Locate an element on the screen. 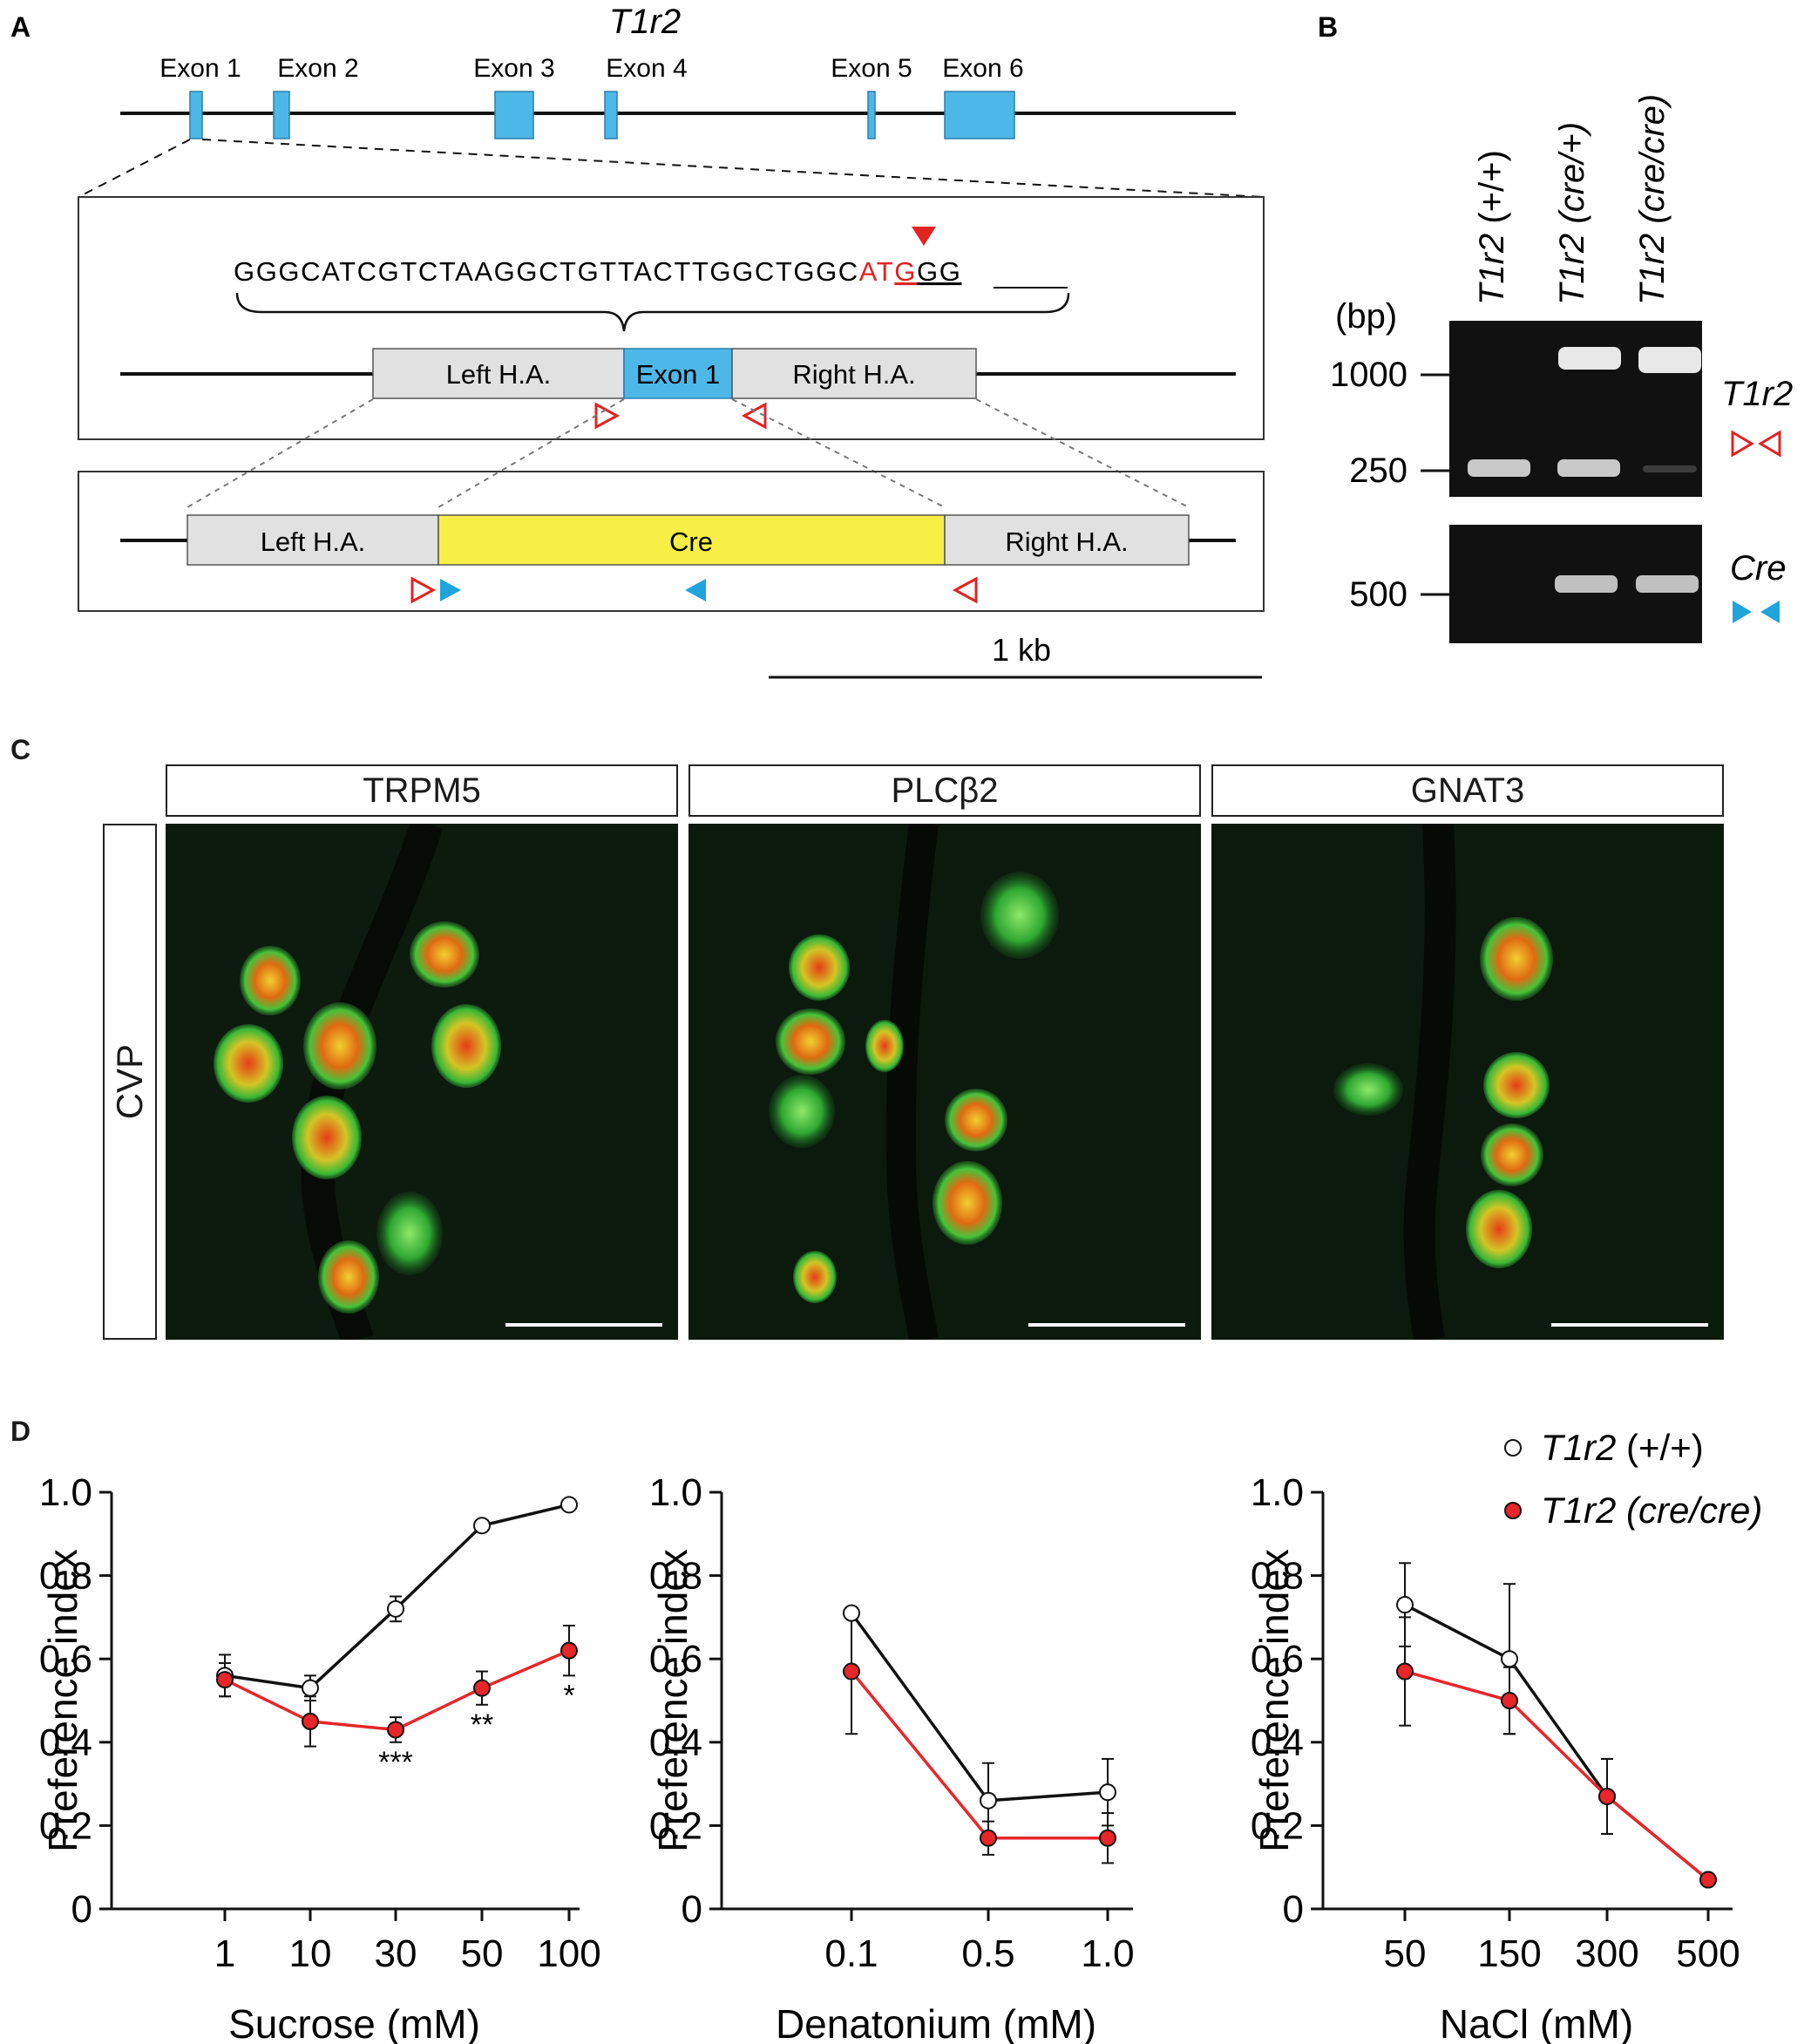 This screenshot has height=2044, width=1811. x-tick-label: 30 is located at coordinates (396, 1954).